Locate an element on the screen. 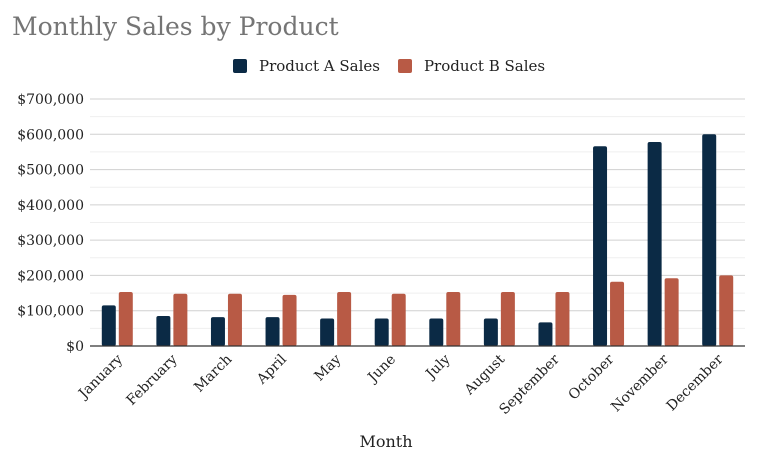  x-tick-label: November is located at coordinates (640, 383).